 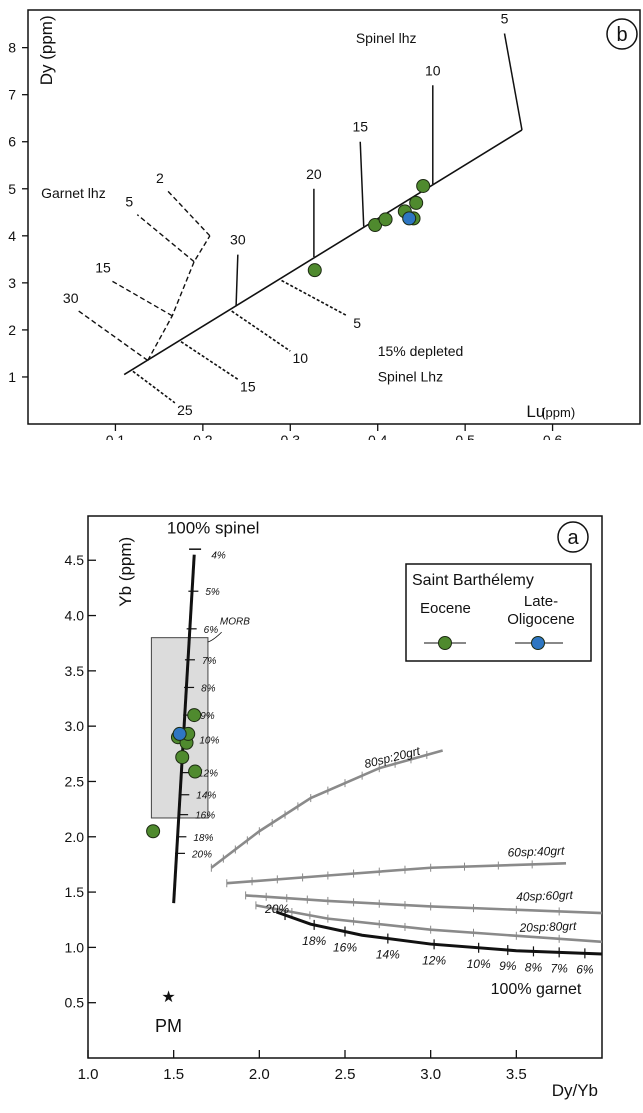 What do you see at coordinates (445, 608) in the screenshot?
I see `legend-entry-label: Eocene` at bounding box center [445, 608].